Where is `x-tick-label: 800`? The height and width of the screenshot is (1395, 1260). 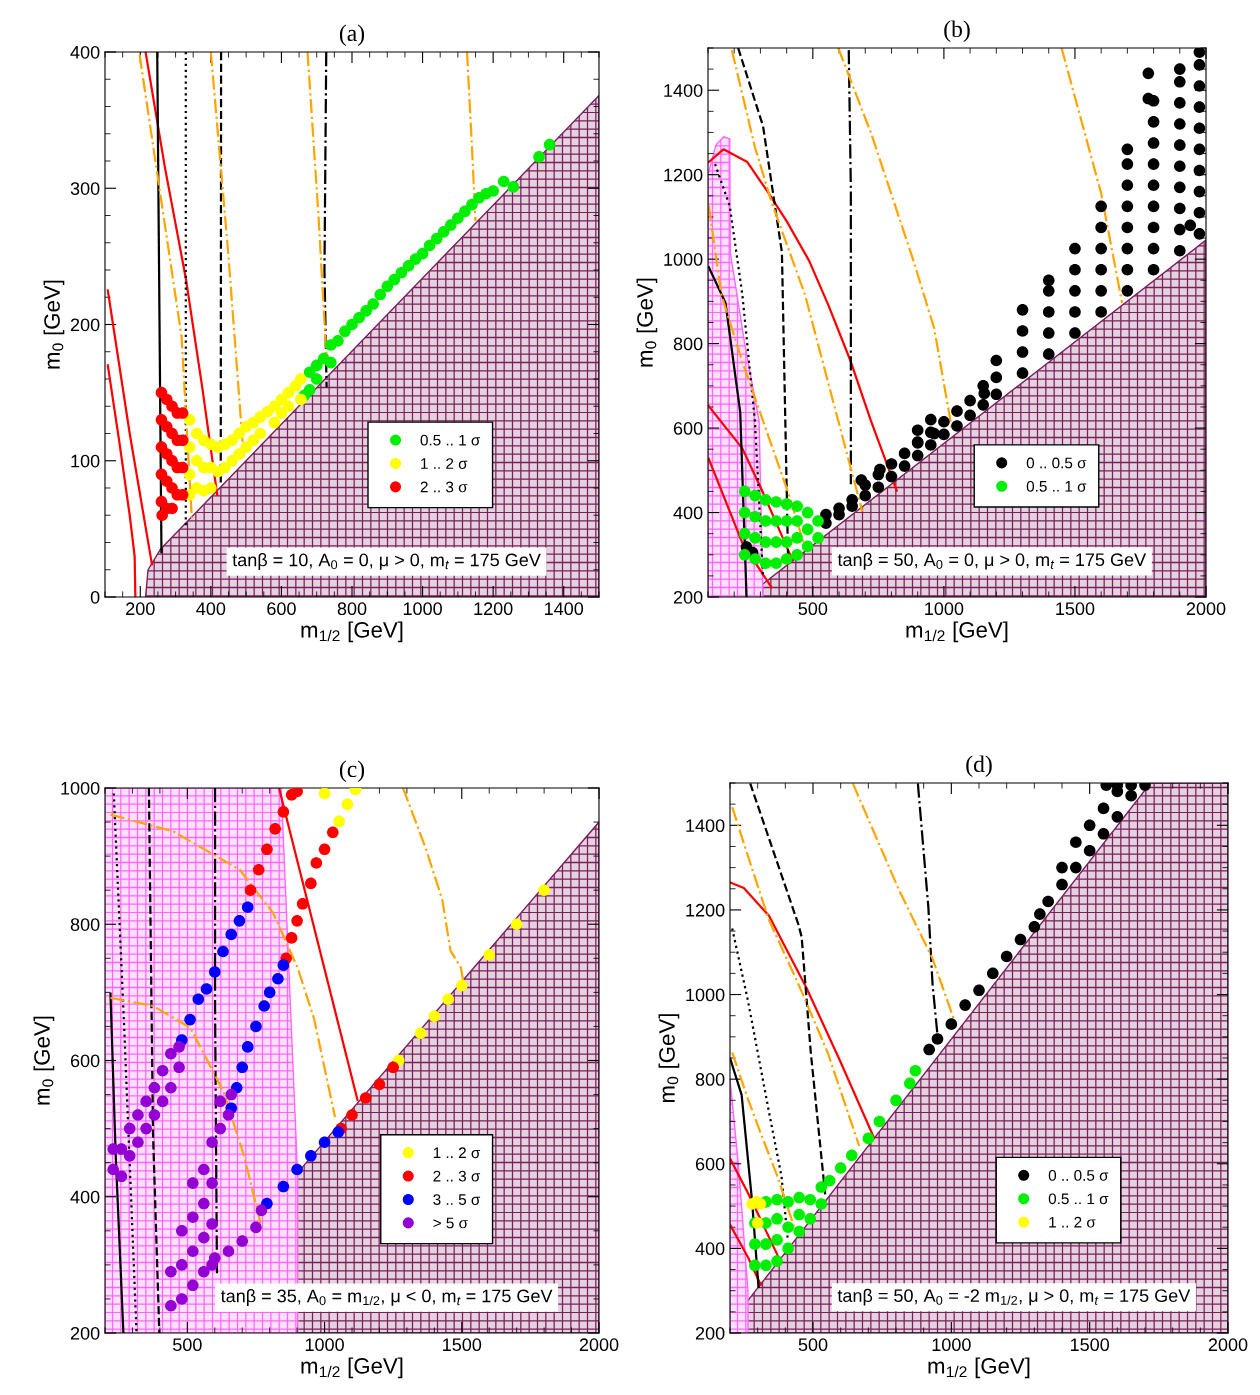 x-tick-label: 800 is located at coordinates (352, 609).